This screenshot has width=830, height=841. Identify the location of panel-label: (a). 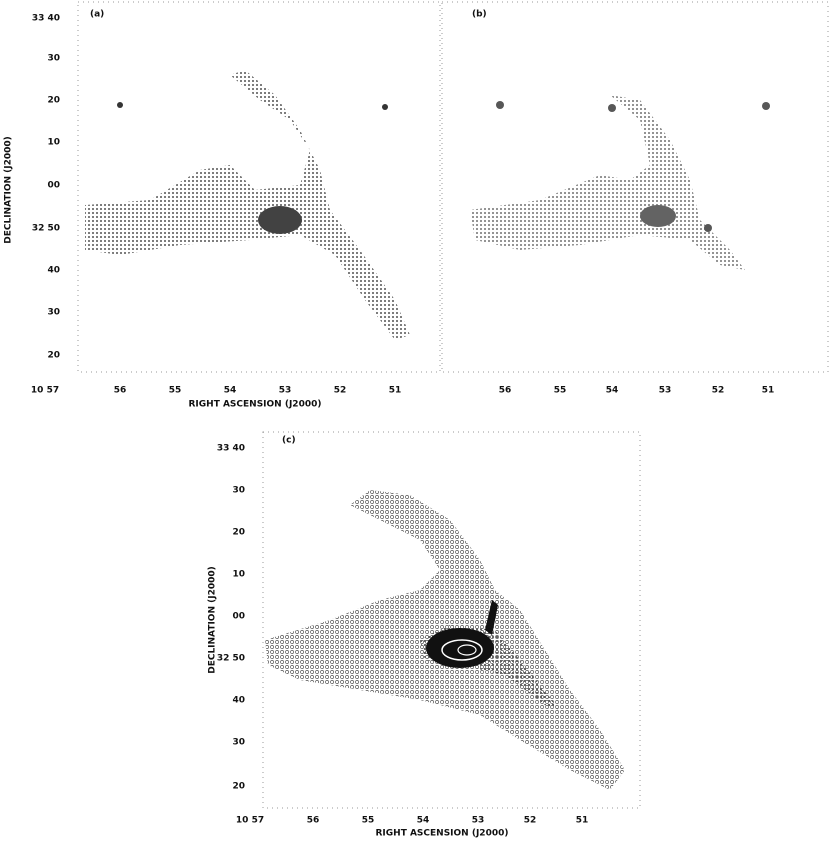
(97, 15).